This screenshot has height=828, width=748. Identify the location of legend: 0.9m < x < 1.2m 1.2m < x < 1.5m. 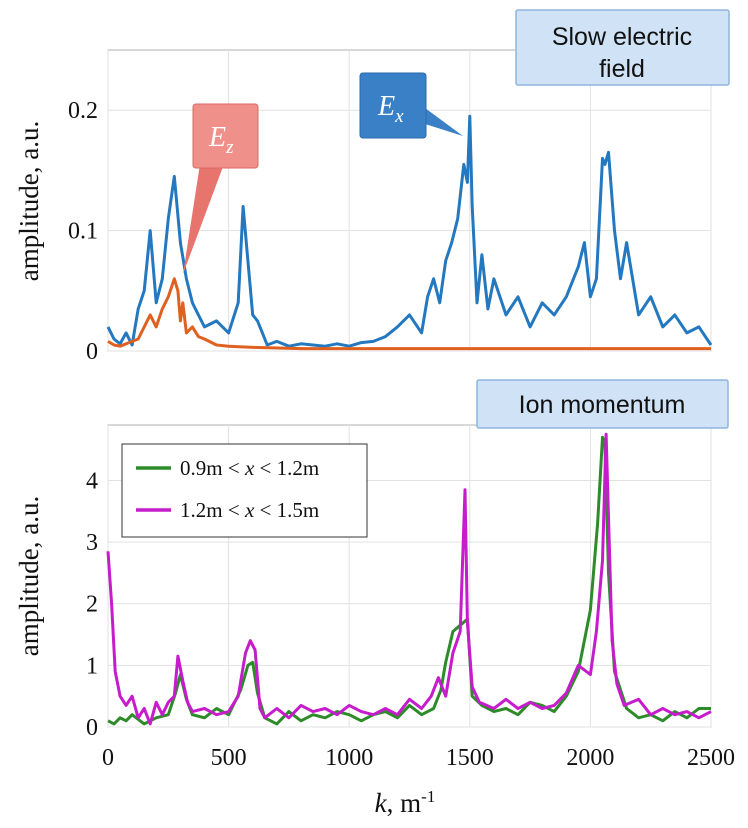
(244, 490).